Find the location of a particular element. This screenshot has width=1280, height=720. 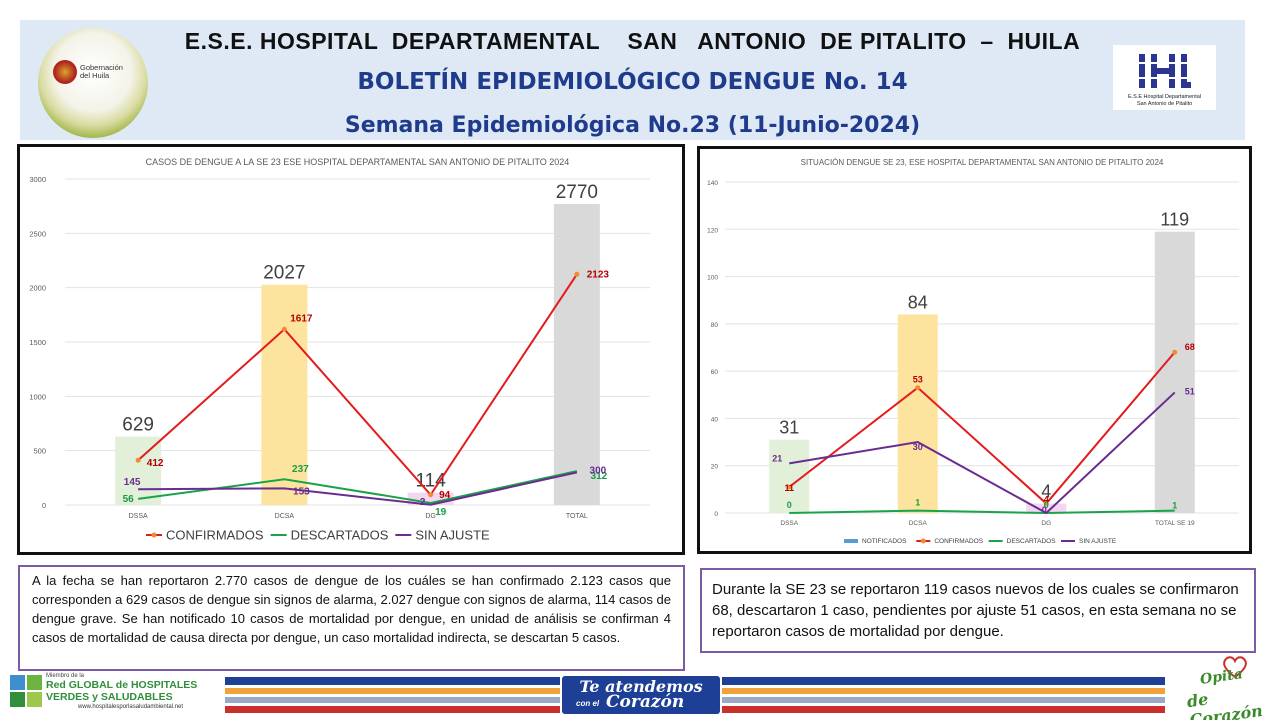

gobernacion-seal-icon is located at coordinates (65, 72).